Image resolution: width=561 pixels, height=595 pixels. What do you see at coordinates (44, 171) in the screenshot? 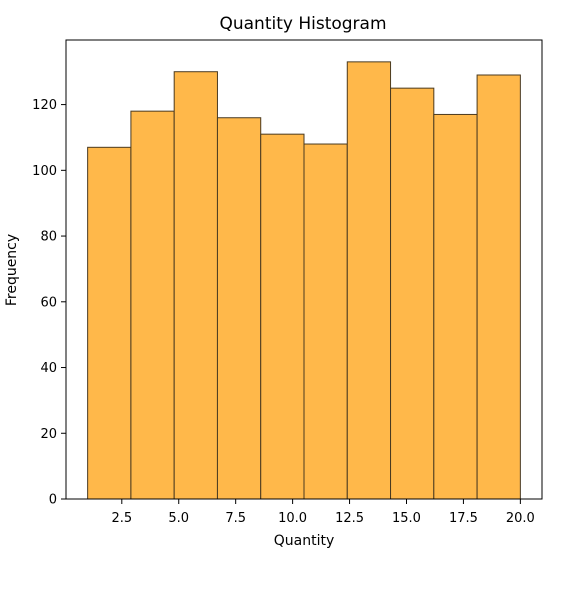
I see `y-tick-label: 100` at bounding box center [44, 171].